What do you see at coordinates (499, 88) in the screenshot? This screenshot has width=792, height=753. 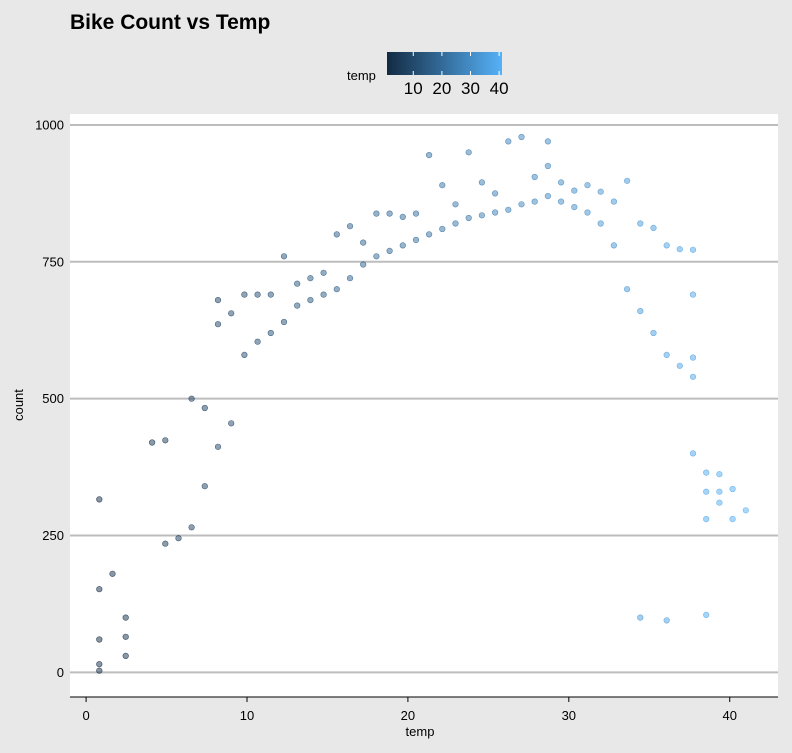 I see `legend-tick-label: 40` at bounding box center [499, 88].